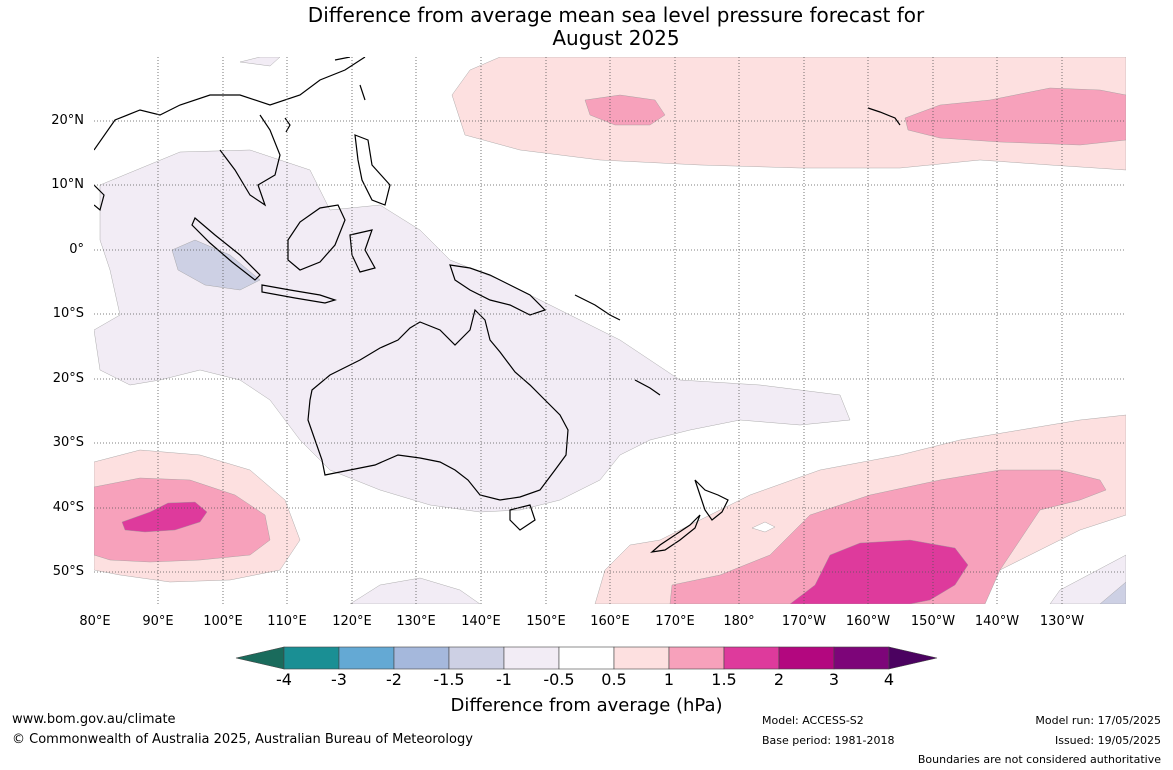 This screenshot has width=1173, height=770. I want to click on lon-label-150w: 150°W, so click(933, 621).